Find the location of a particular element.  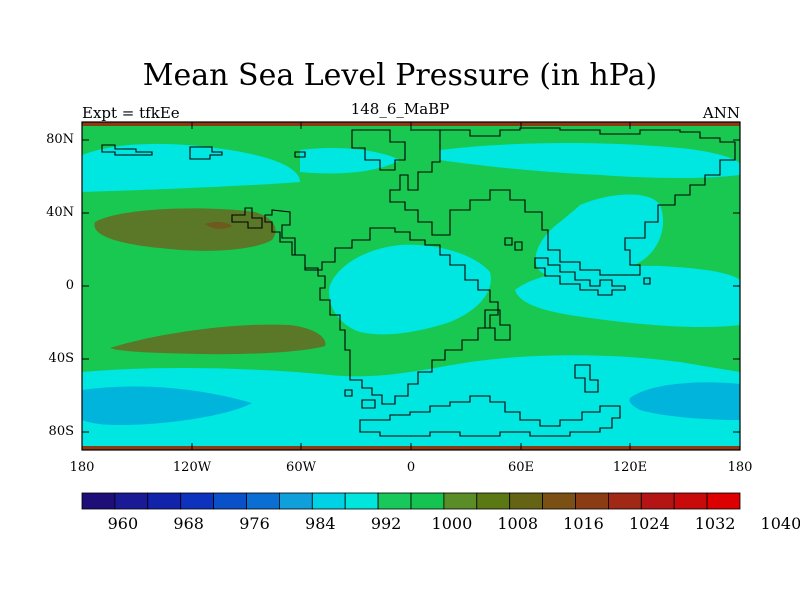

north-siberia-low is located at coordinates (590, 161).